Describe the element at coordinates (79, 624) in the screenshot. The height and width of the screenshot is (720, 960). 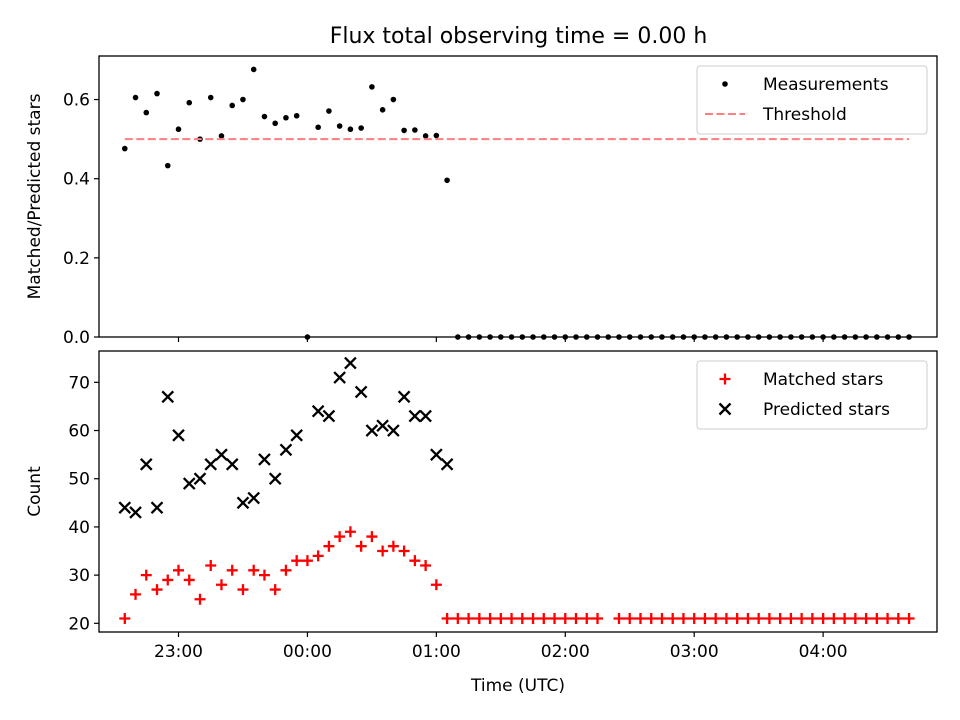
I see `bottom-ytick-label: 20` at that location.